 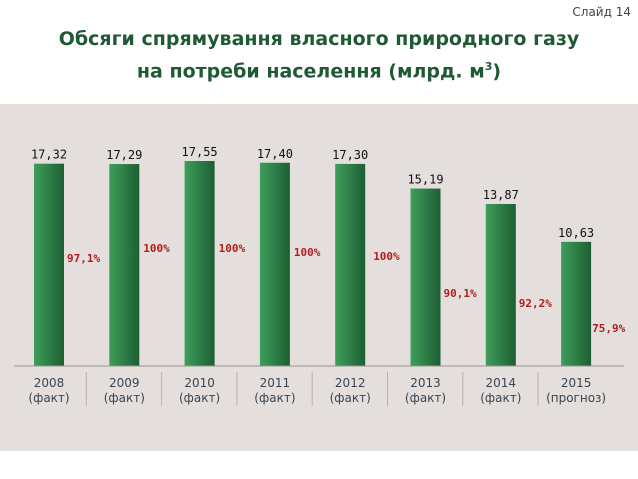 What do you see at coordinates (274, 264) in the screenshot?
I see `bar-2011` at bounding box center [274, 264].